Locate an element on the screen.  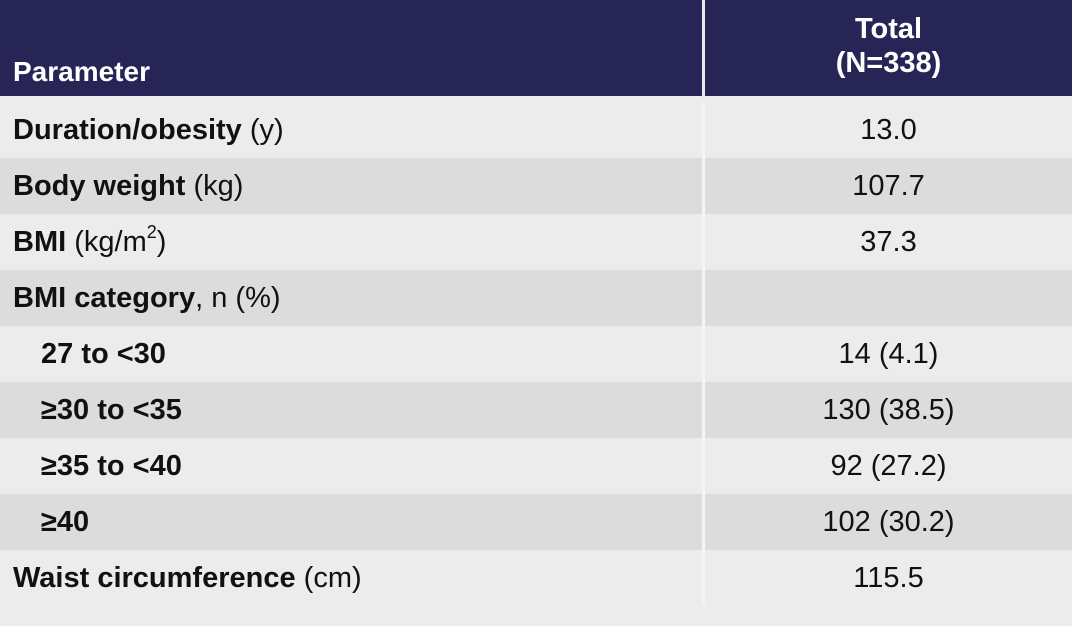
row-label: Body weight (kg) is located at coordinates (128, 186).